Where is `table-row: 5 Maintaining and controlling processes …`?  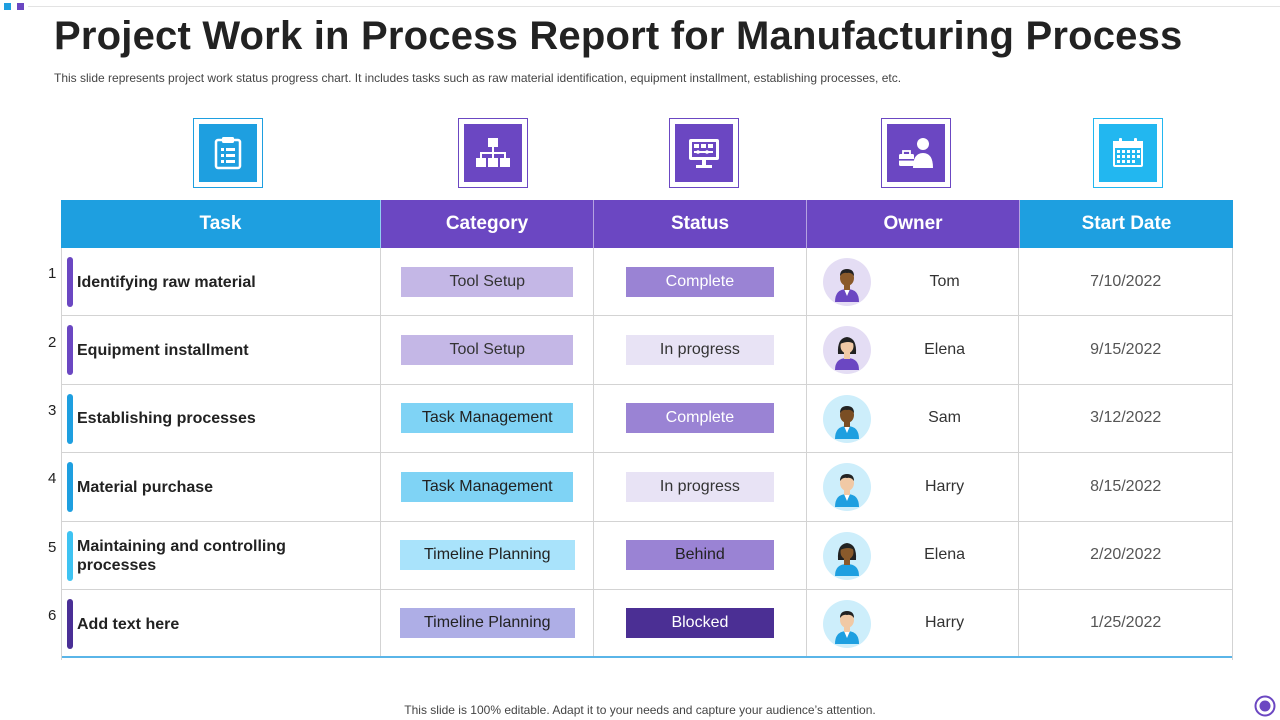
table-row: 5 Maintaining and controlling processes … is located at coordinates (640, 555).